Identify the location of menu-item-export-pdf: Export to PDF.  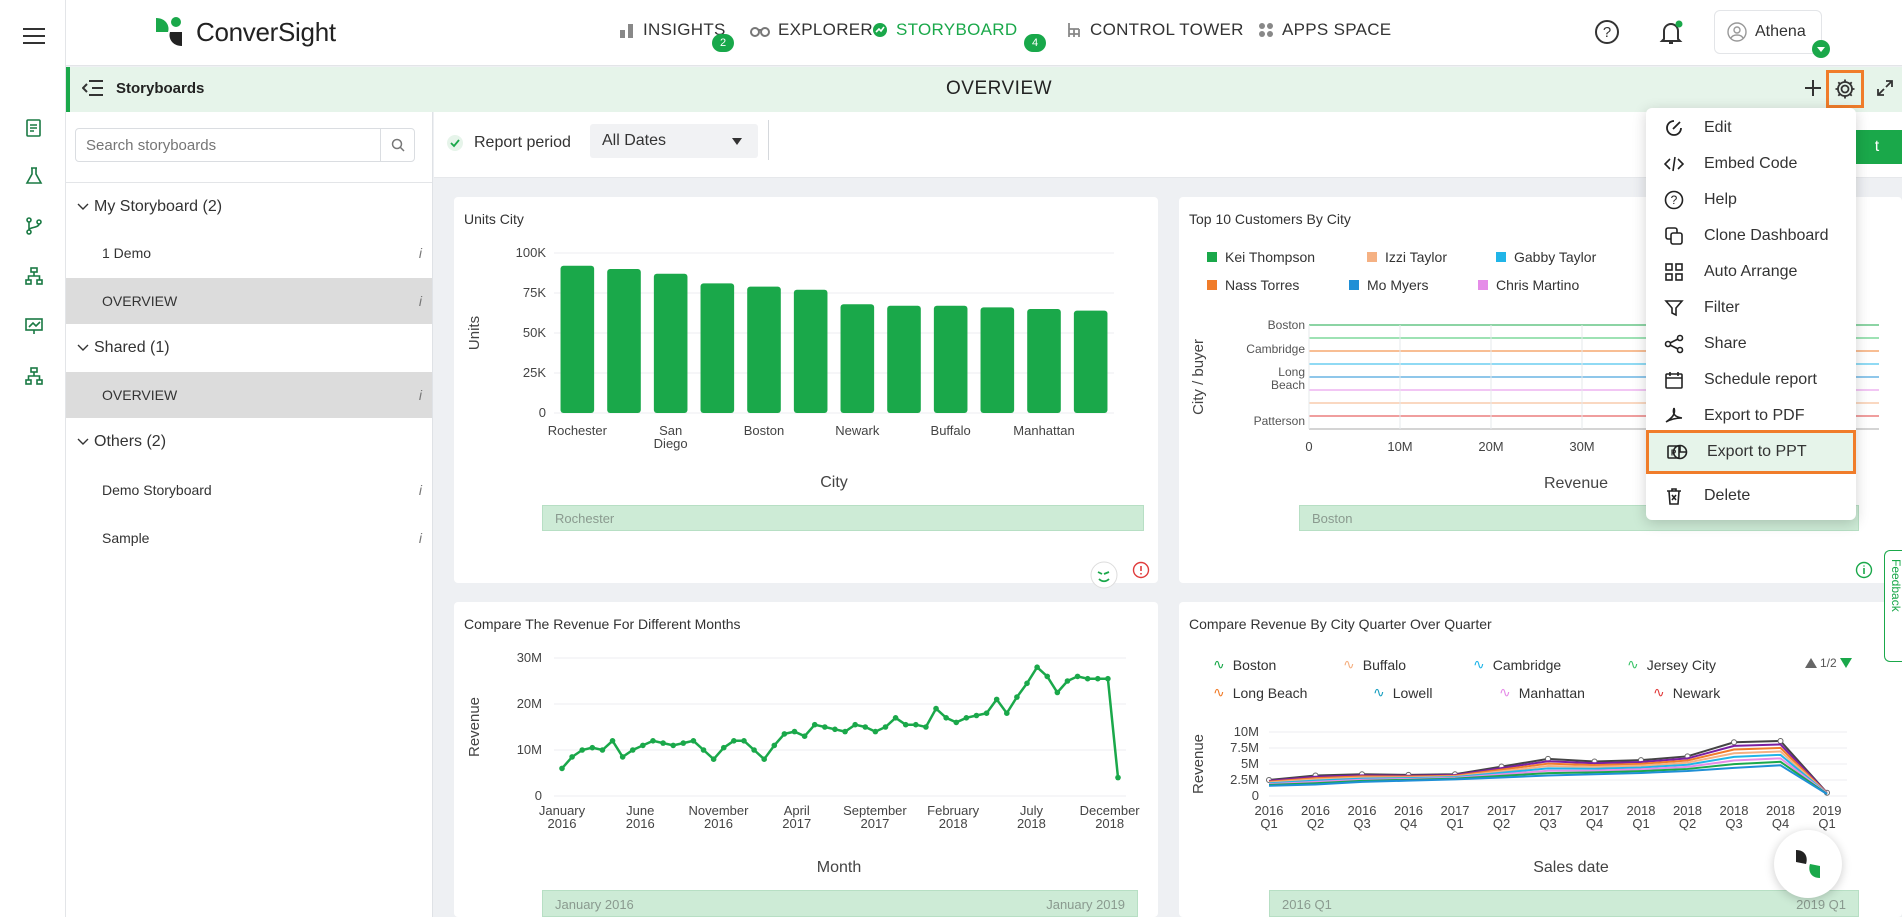
(1751, 416).